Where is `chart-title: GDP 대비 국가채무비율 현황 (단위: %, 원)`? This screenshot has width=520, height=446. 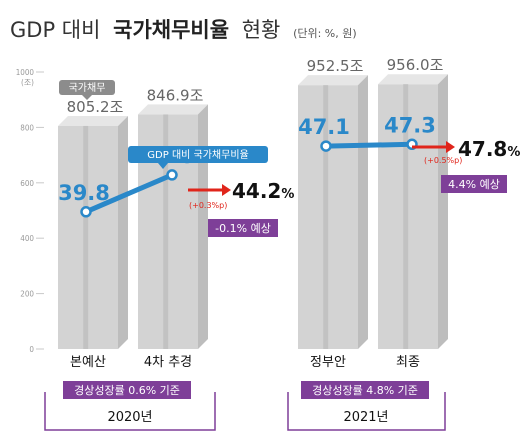 chart-title: GDP 대비 국가채무비율 현황 (단위: %, 원) is located at coordinates (183, 30).